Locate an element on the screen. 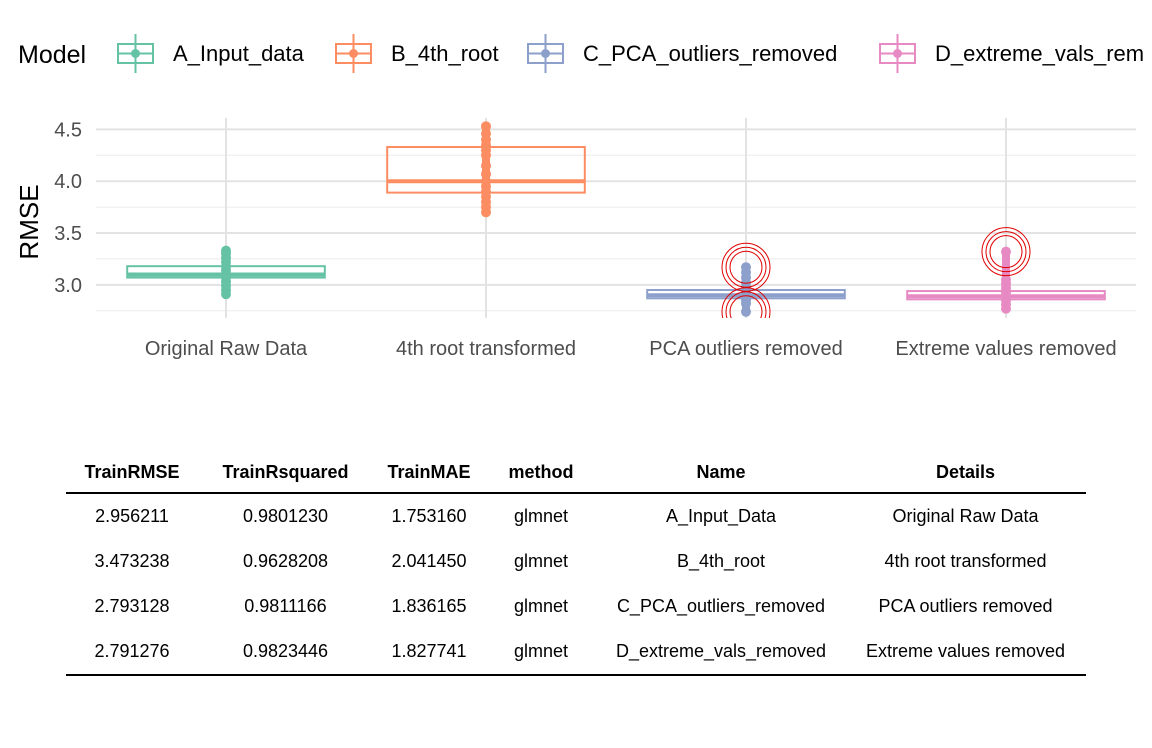 The height and width of the screenshot is (748, 1152). table-cell: D_extreme_vals_removed is located at coordinates (721, 652).